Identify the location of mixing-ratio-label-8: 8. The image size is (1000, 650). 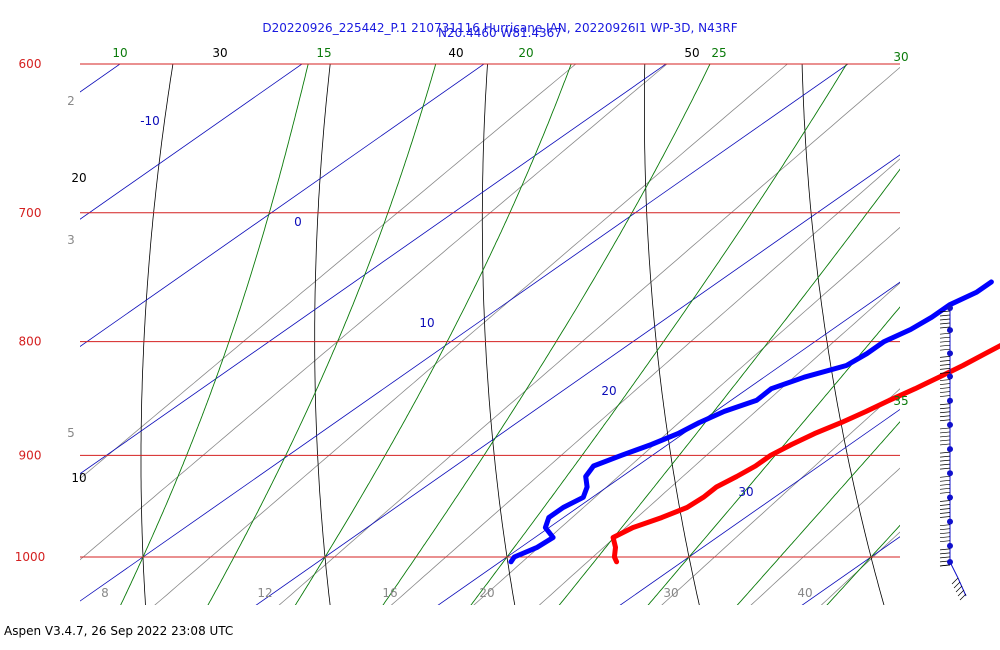
(105, 593).